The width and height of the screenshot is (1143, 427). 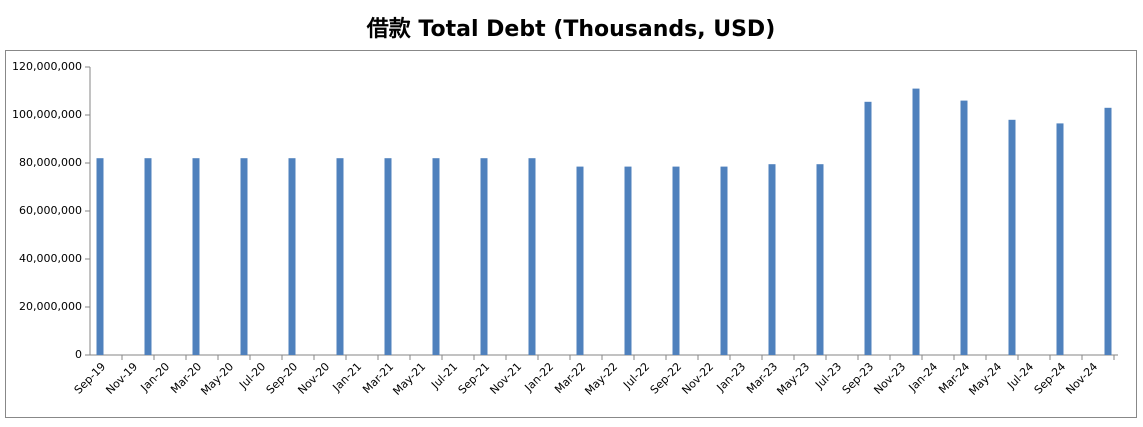 What do you see at coordinates (50, 210) in the screenshot?
I see `y-tick-label: 60,000,000` at bounding box center [50, 210].